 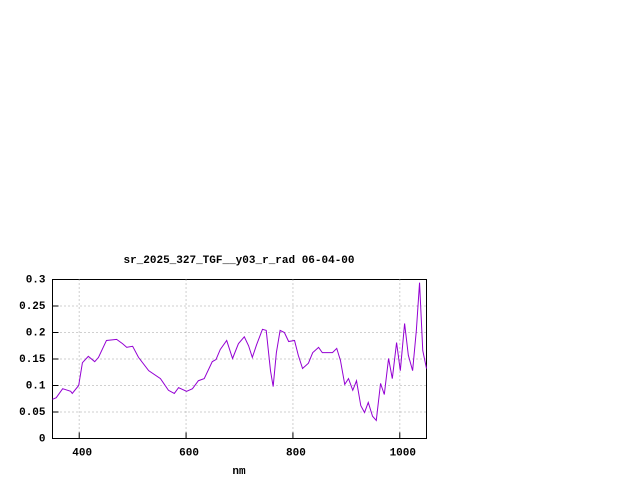 What do you see at coordinates (82, 453) in the screenshot?
I see `x-tick-label: 400` at bounding box center [82, 453].